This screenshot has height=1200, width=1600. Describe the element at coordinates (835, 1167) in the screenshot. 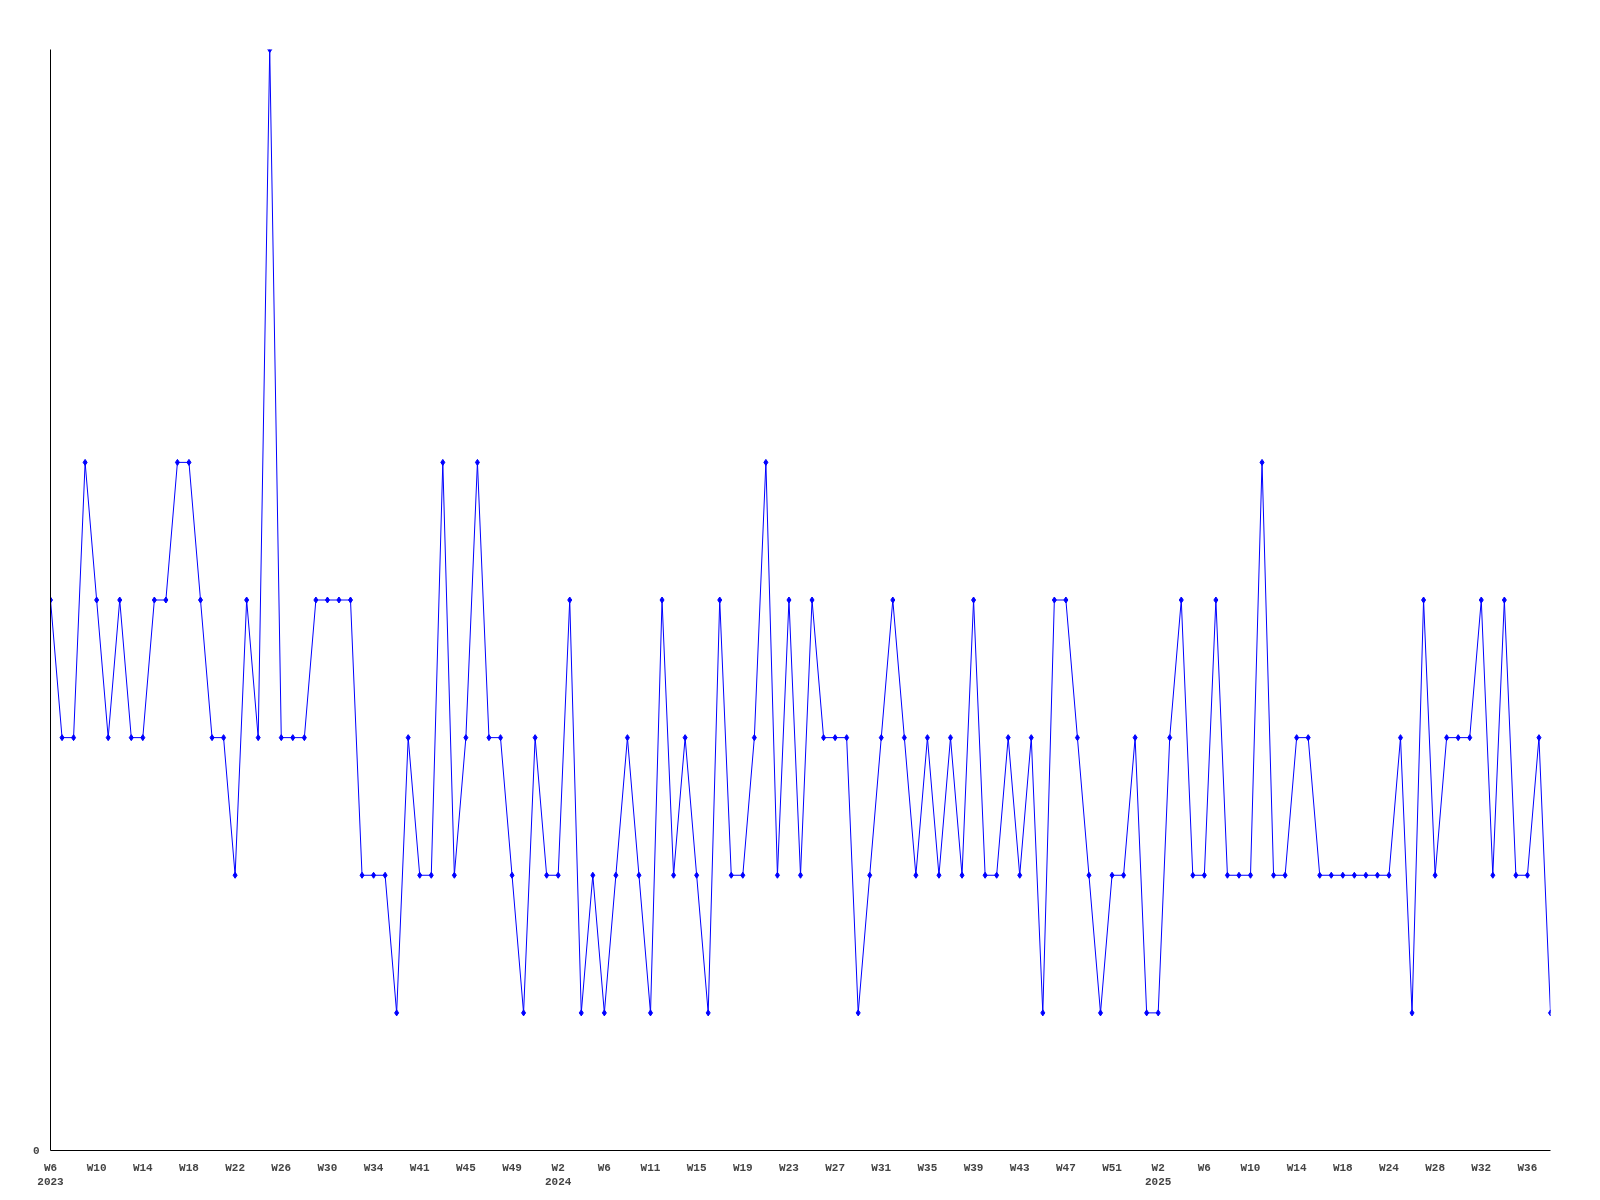

I see `x-tick-label: W27` at that location.